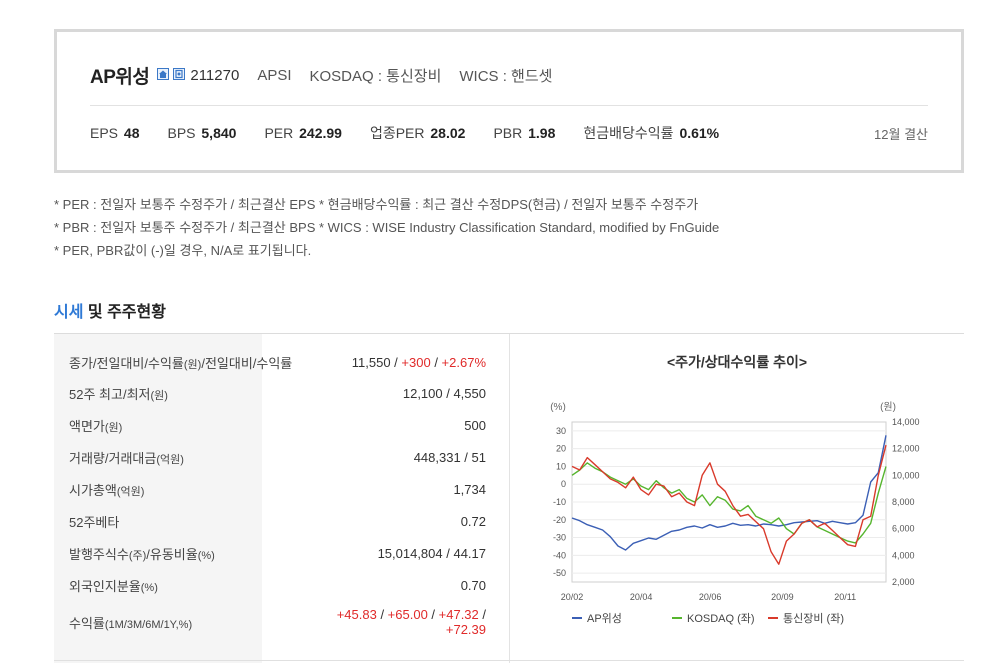 This screenshot has width=1008, height=663. I want to click on x-tick-label: 20/06, so click(710, 597).